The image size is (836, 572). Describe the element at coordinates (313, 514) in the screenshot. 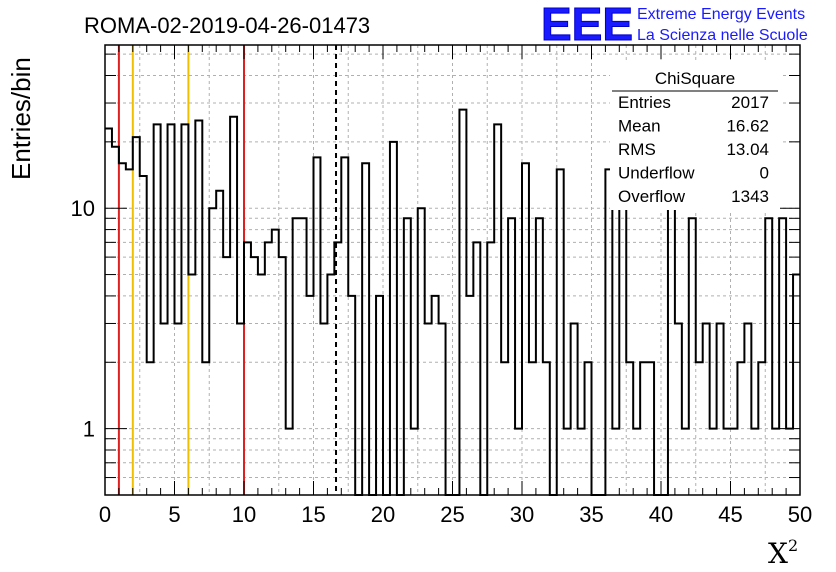

I see `x-tick-label: 15` at that location.